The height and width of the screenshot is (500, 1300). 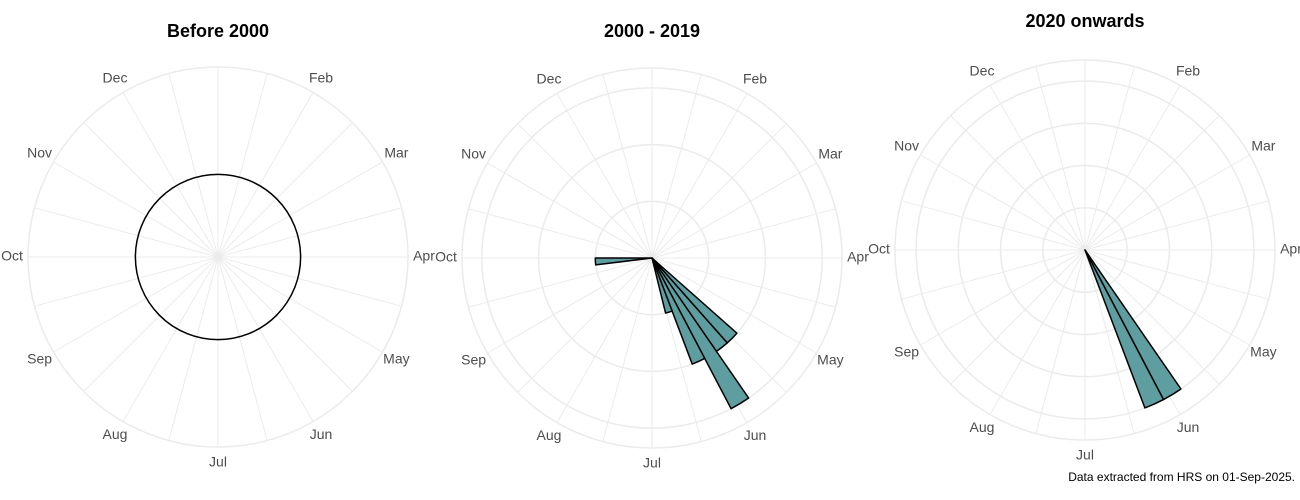 I want to click on footer: Data extracted from HRS on 01-Sep-2025., so click(x=1181, y=477).